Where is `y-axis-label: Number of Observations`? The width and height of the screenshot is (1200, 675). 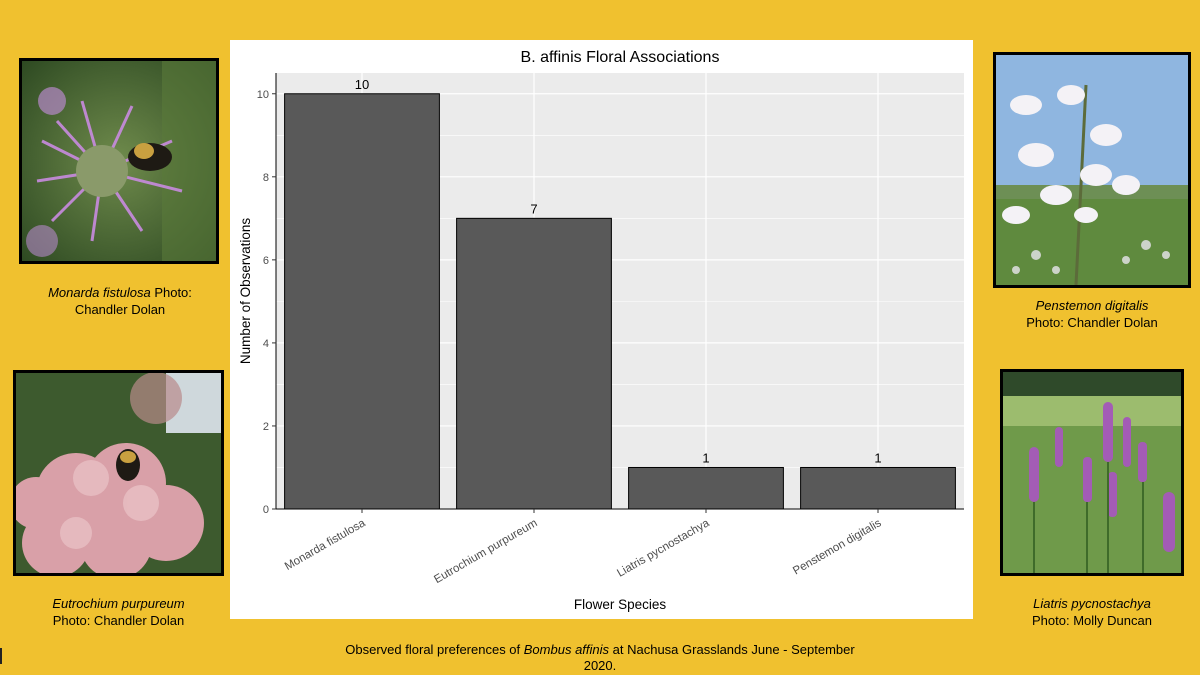
y-axis-label: Number of Observations is located at coordinates (245, 291).